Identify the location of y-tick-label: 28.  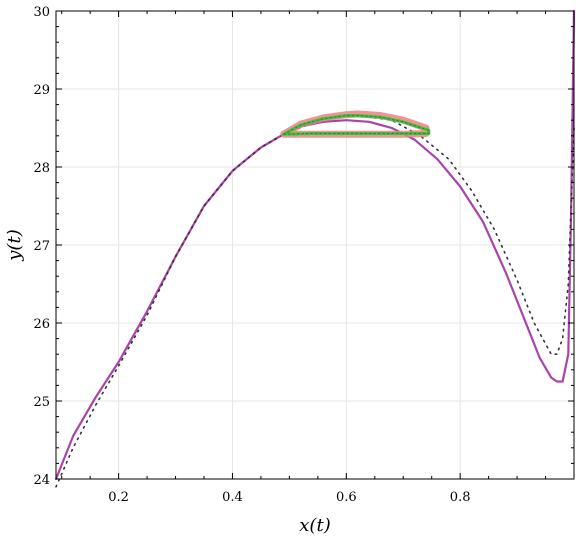
(41, 168).